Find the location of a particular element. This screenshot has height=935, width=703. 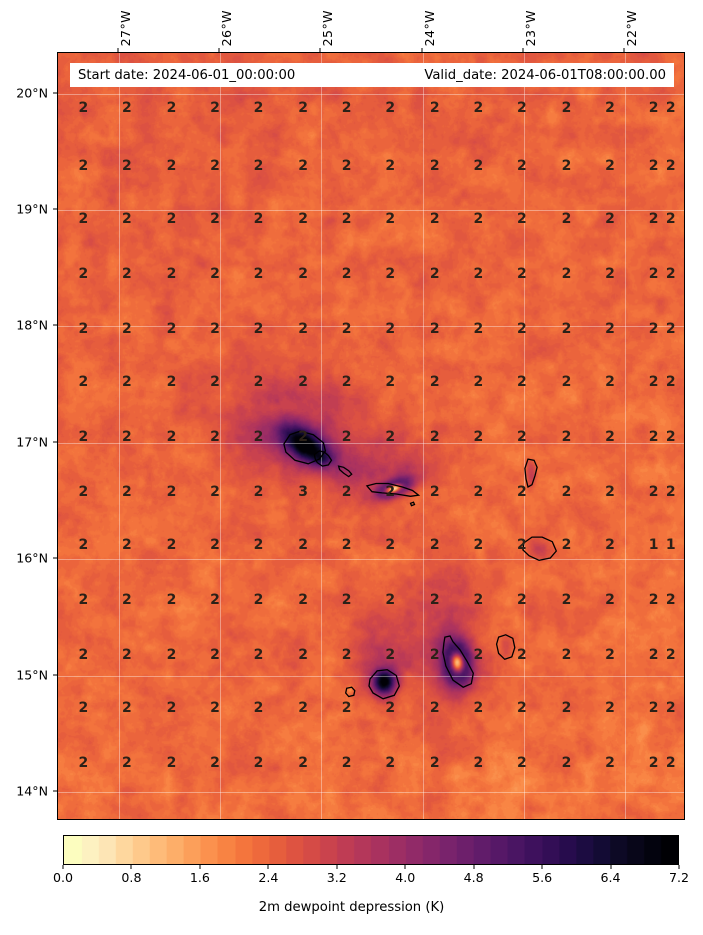

colorbar-tick-label: 0.0 is located at coordinates (63, 877).